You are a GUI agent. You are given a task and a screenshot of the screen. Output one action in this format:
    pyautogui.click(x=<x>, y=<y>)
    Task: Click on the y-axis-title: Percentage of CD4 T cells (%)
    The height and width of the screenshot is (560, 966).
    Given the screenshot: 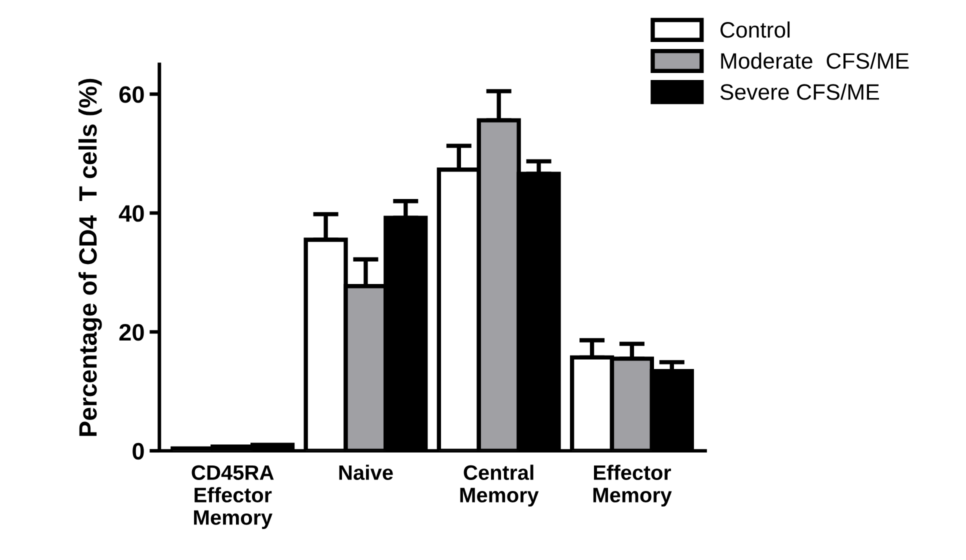 What is the action you would take?
    pyautogui.click(x=90, y=257)
    